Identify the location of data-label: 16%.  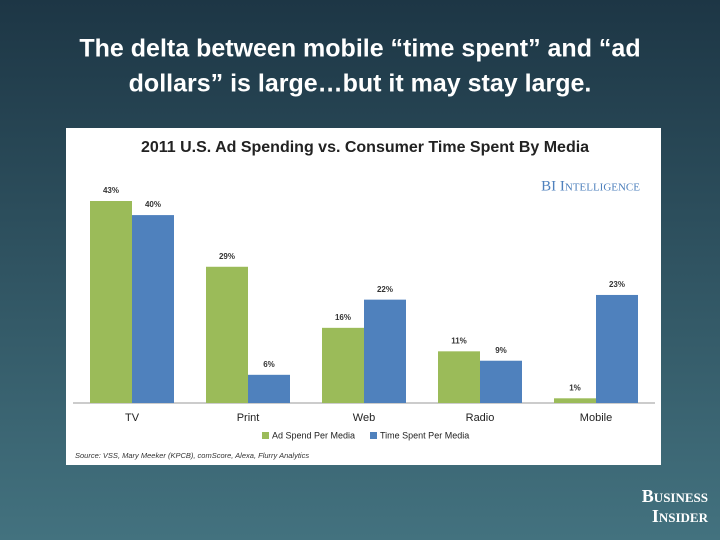
(343, 317).